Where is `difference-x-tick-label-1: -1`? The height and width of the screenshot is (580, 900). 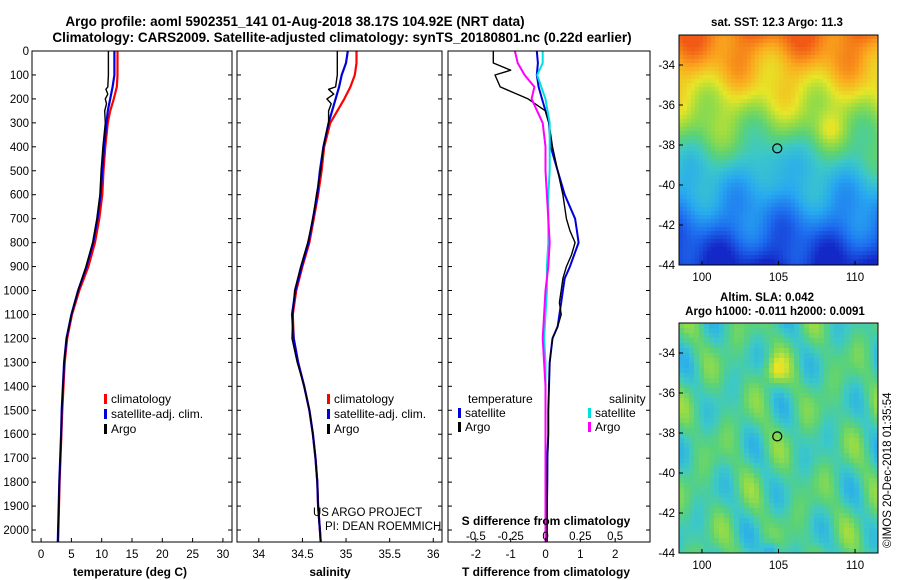 difference-x-tick-label-1: -1 is located at coordinates (511, 555).